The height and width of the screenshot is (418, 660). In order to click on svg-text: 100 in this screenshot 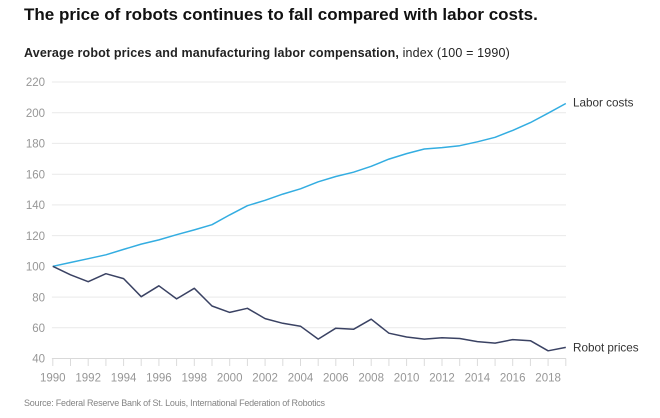, I will do `click(35, 268)`.